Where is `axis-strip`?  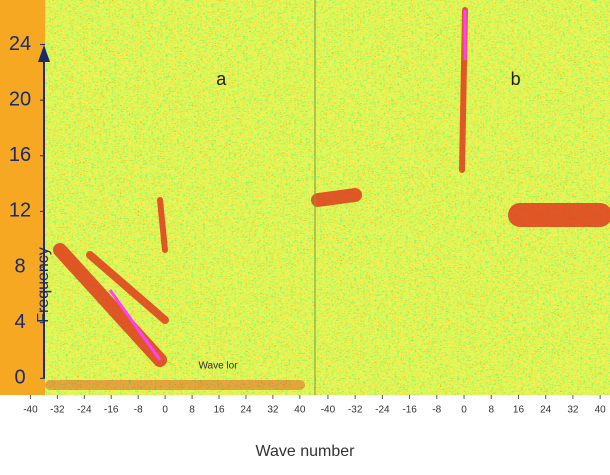 axis-strip is located at coordinates (22, 197).